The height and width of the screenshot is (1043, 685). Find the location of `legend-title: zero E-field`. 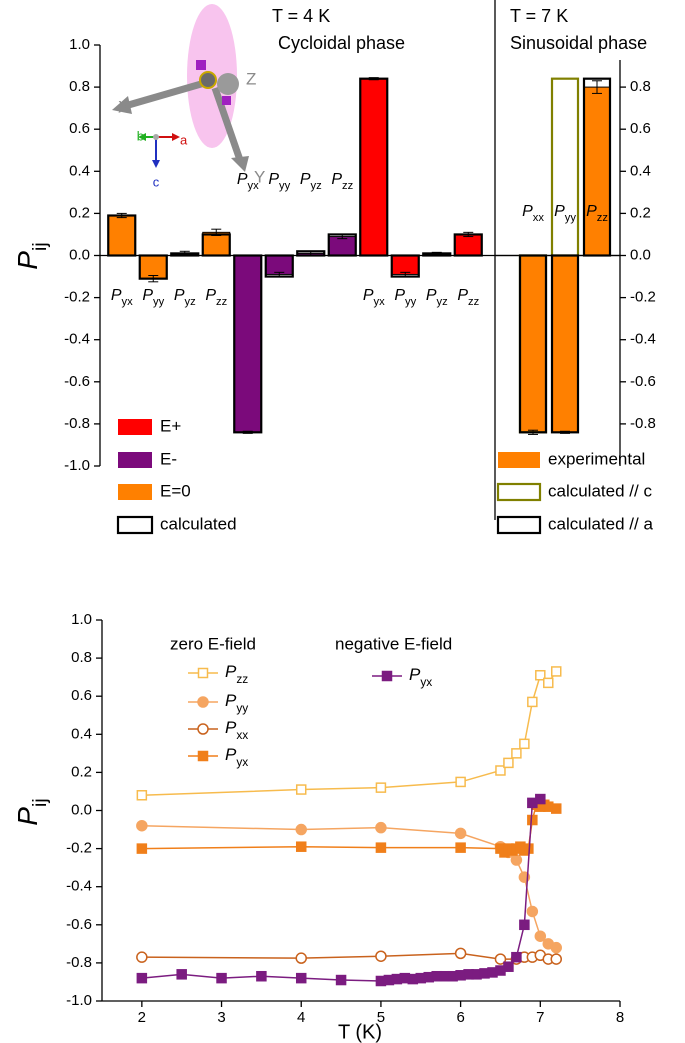

legend-title: zero E-field is located at coordinates (213, 643).